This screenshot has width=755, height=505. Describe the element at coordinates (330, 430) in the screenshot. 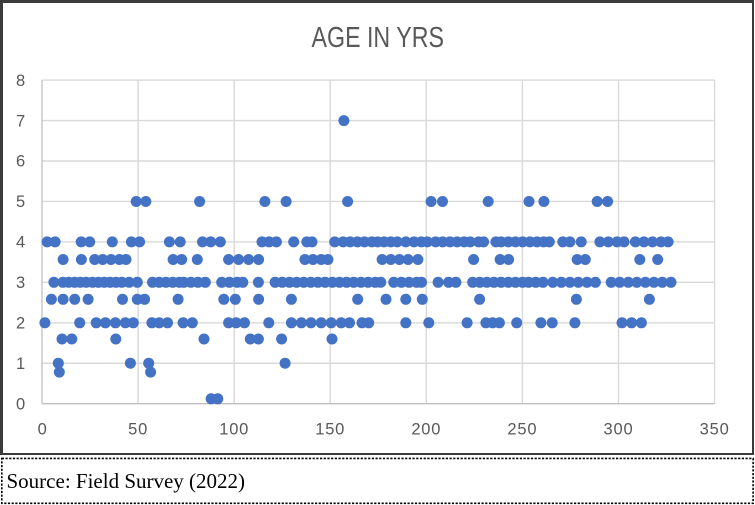

I see `svg-text: 150` at that location.